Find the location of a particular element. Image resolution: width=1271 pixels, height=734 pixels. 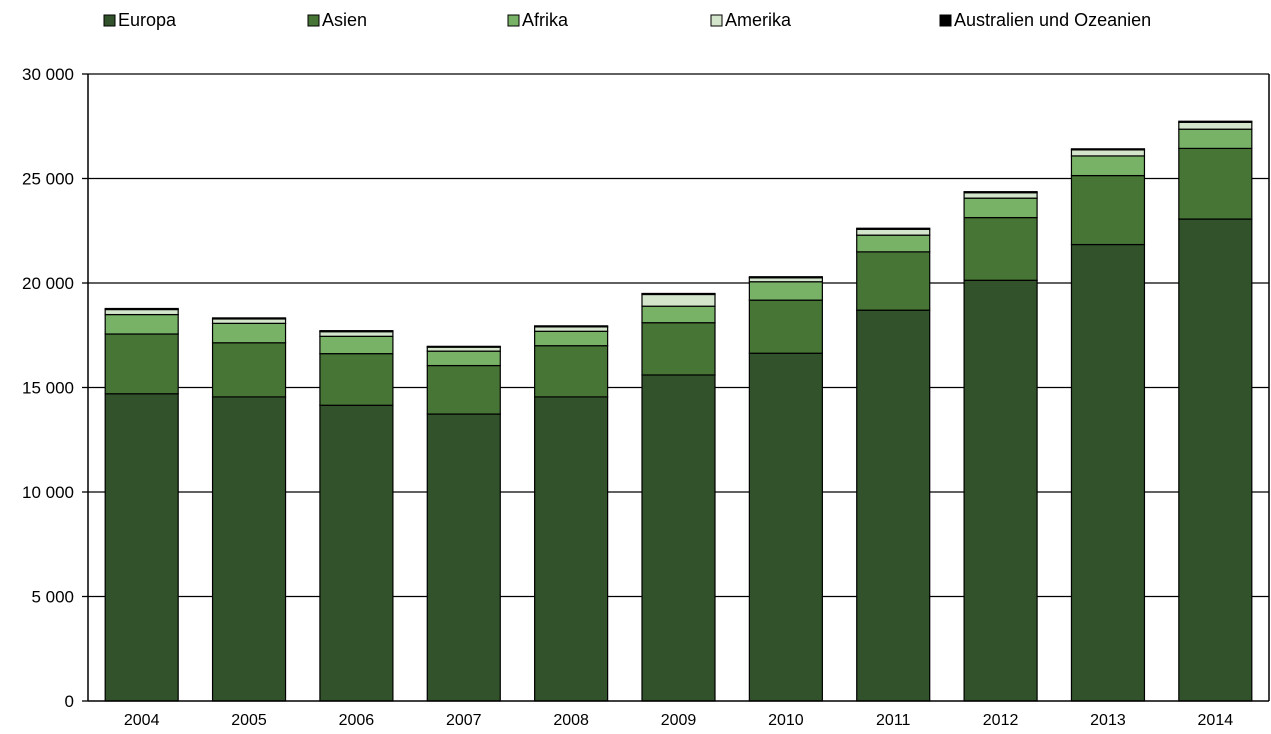

x-tick-label: 2010 is located at coordinates (786, 720).